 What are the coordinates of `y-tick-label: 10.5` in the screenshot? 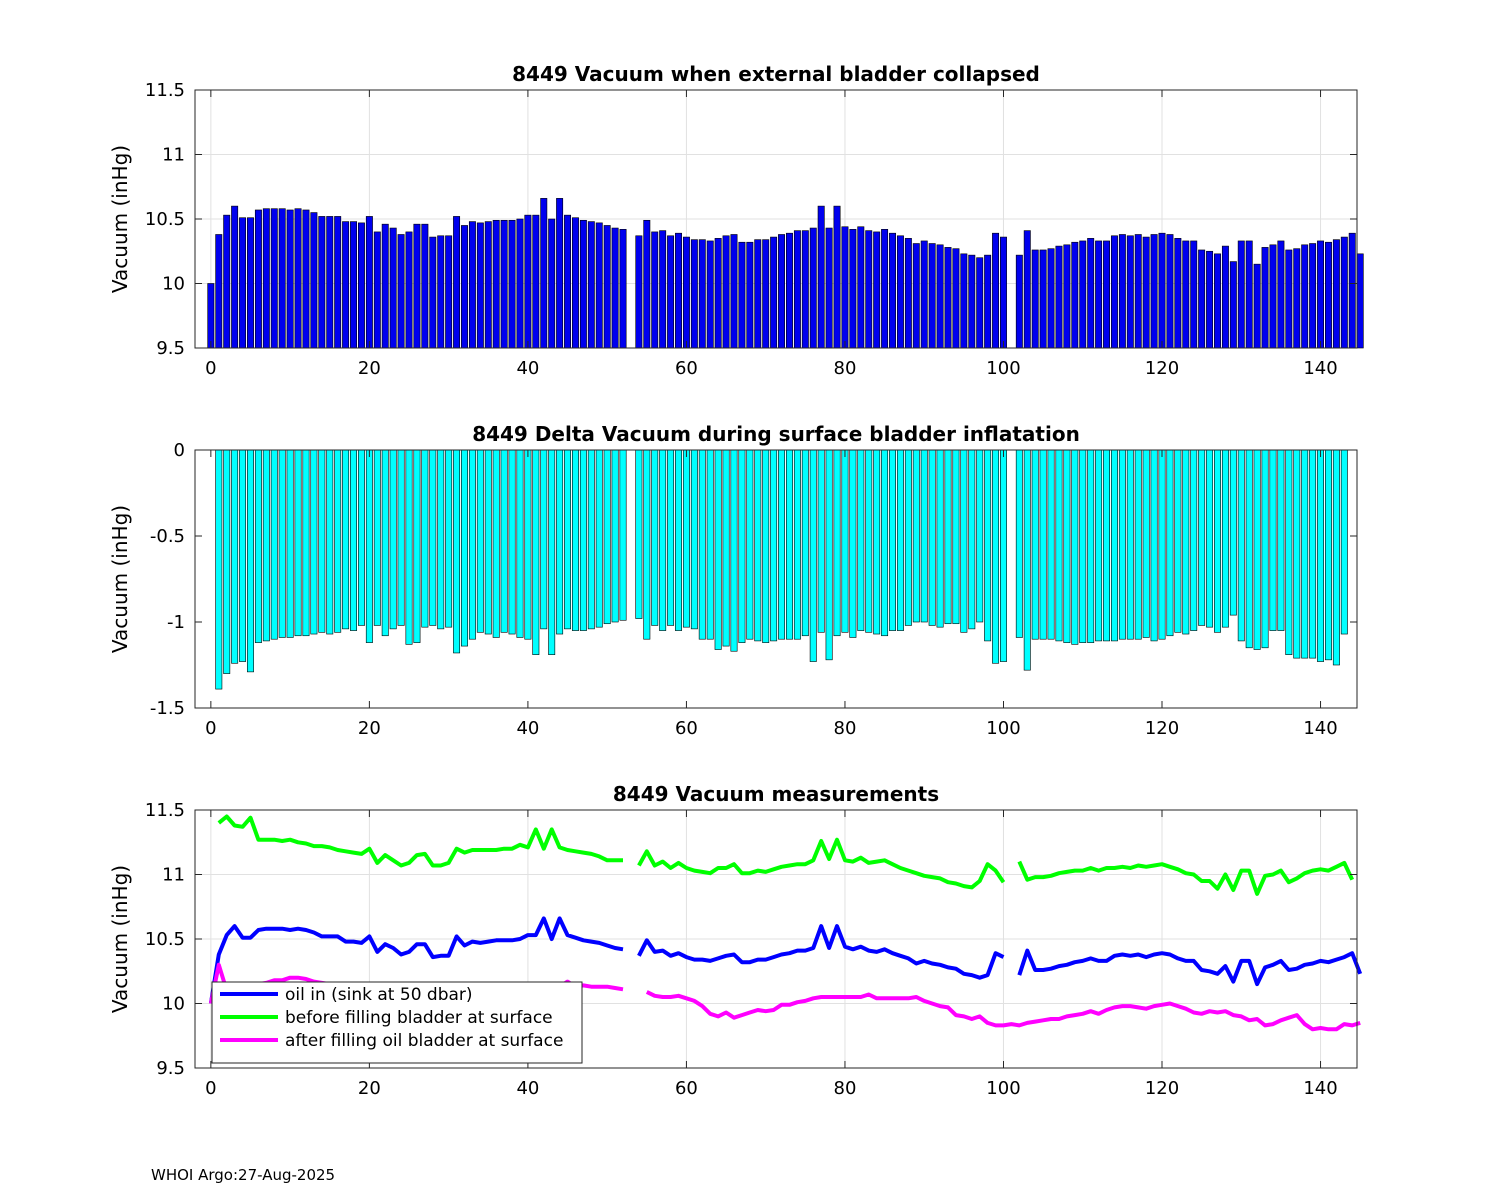 It's located at (165, 939).